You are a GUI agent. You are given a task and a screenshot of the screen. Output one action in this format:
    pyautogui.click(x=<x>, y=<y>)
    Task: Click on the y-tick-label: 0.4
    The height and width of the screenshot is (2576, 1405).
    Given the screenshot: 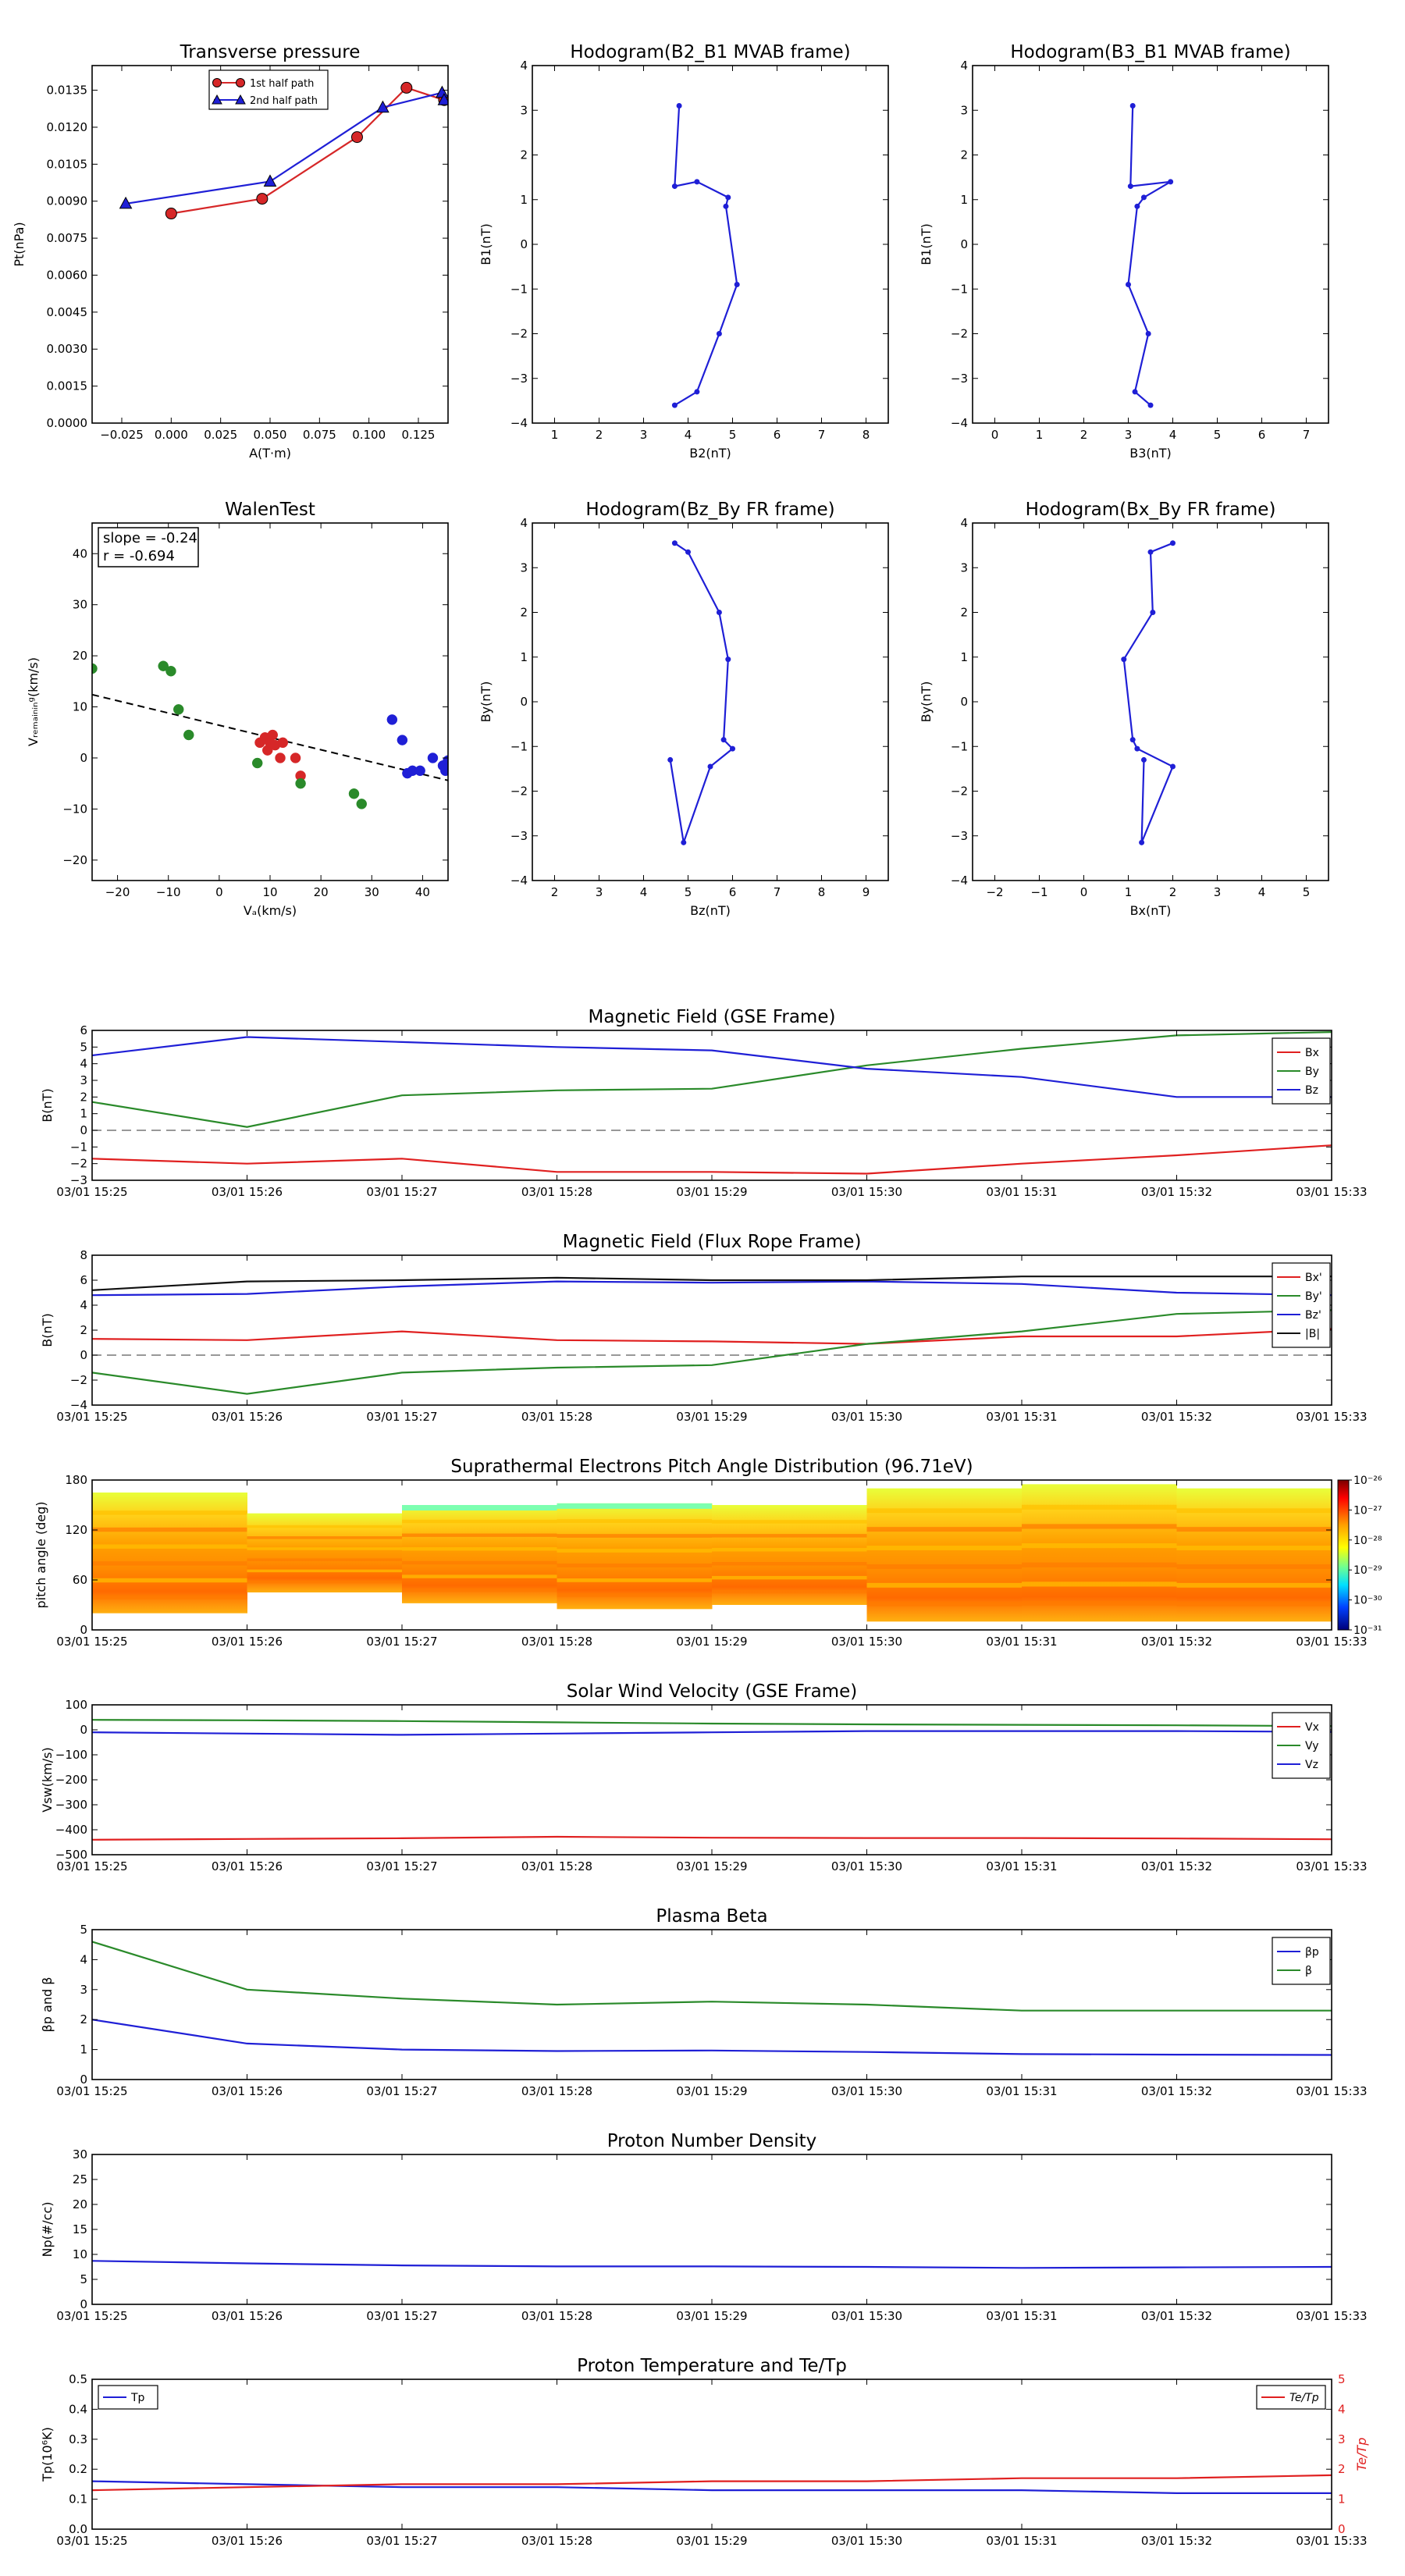 What is the action you would take?
    pyautogui.click(x=78, y=2409)
    